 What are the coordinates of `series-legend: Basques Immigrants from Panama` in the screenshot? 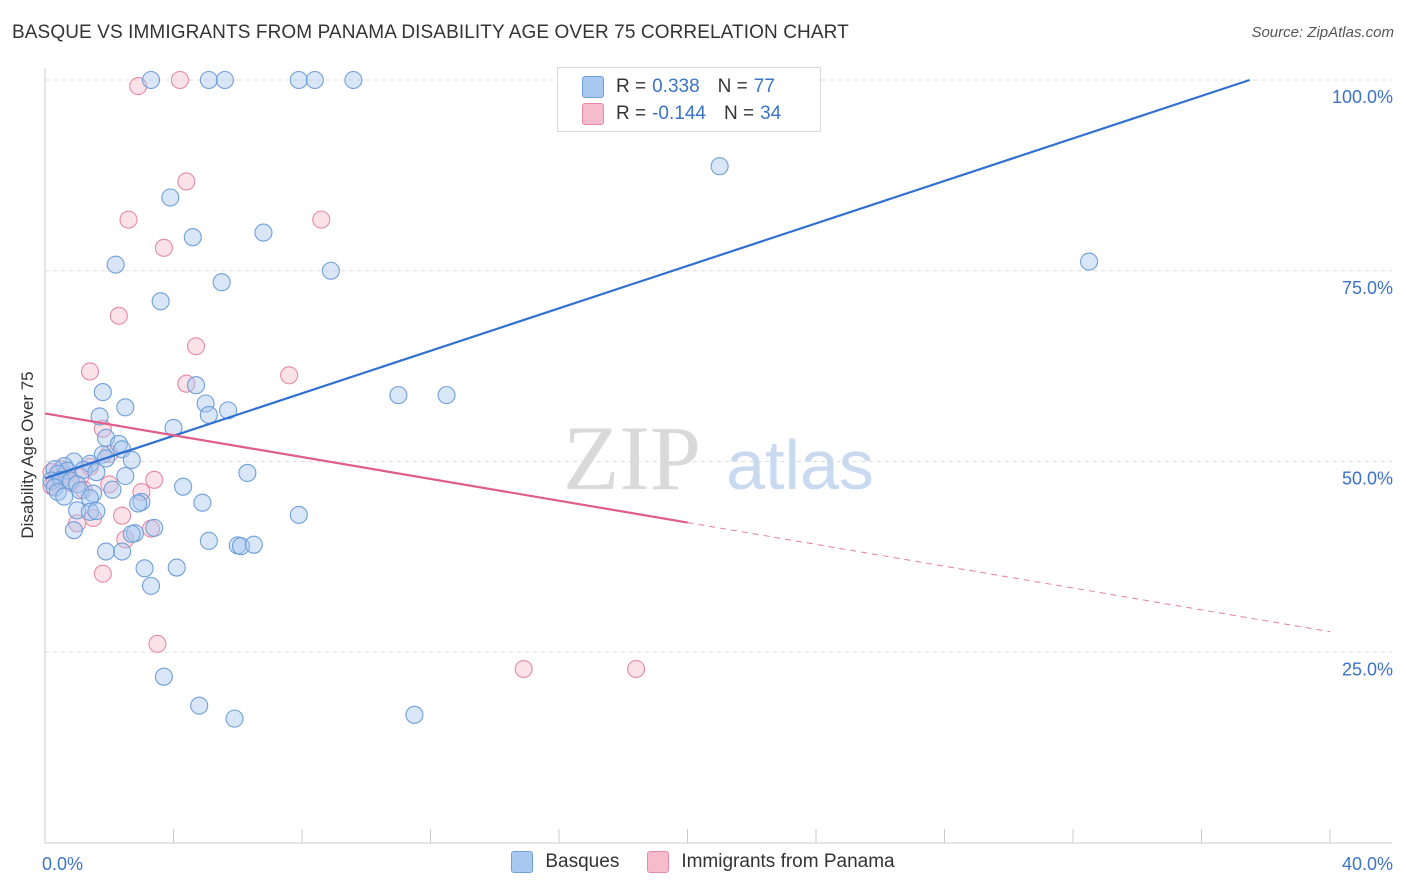 It's located at (703, 862).